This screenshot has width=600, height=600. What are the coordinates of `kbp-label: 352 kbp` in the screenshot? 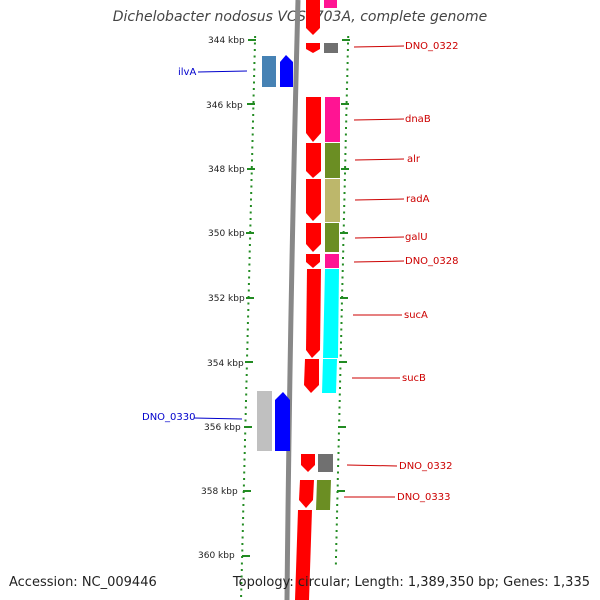 It's located at (226, 299).